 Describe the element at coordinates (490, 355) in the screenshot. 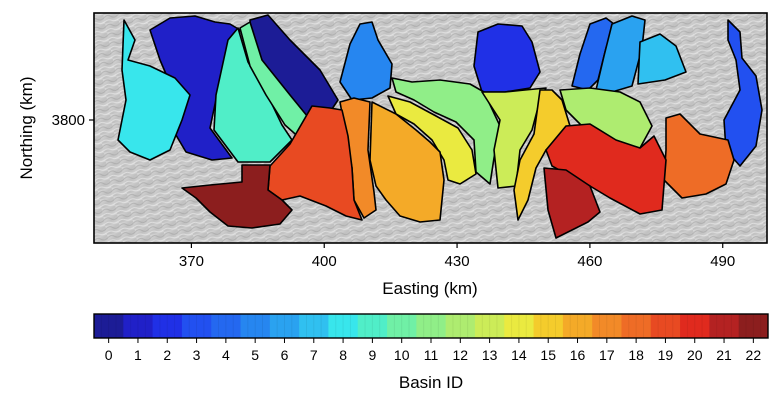

I see `colorbar-tick-label: 13` at that location.